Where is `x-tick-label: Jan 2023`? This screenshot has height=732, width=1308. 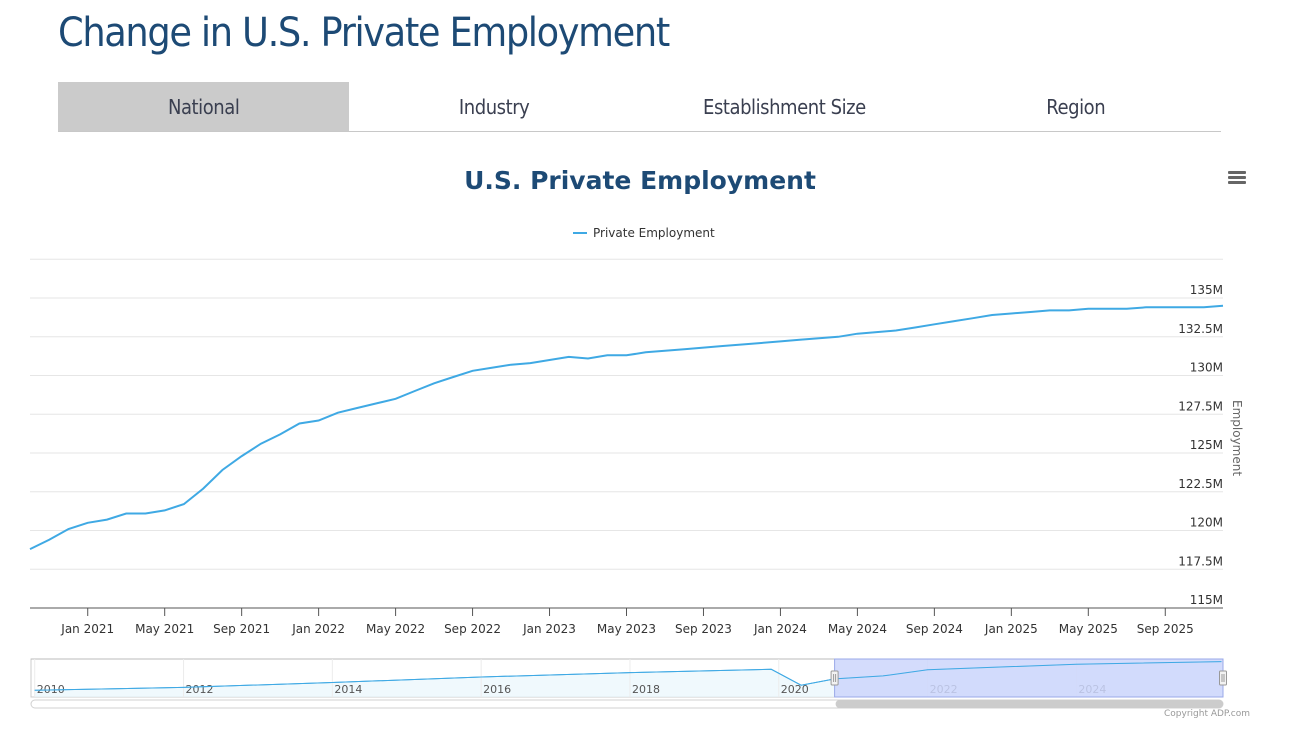 x-tick-label: Jan 2023 is located at coordinates (549, 629).